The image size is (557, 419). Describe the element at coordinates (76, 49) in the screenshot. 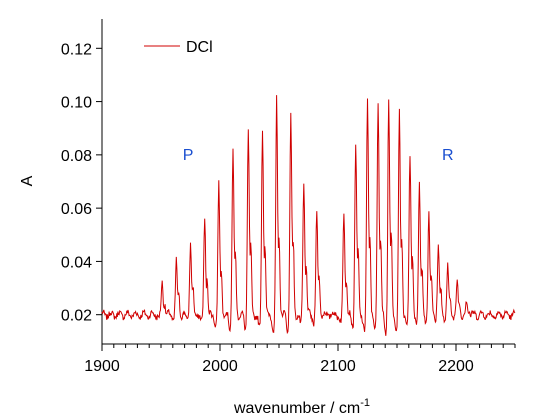

I see `y-tick-label: 0.12` at that location.